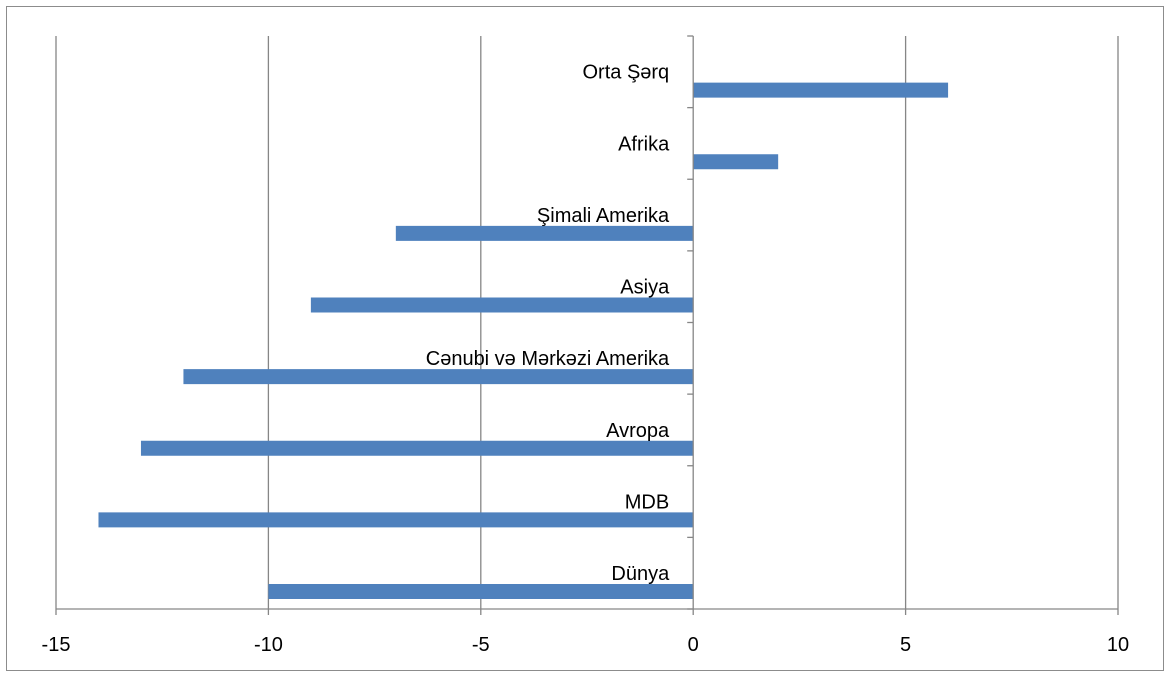 This screenshot has height=677, width=1170. What do you see at coordinates (905, 645) in the screenshot?
I see `x-tick-label-4: 5` at bounding box center [905, 645].